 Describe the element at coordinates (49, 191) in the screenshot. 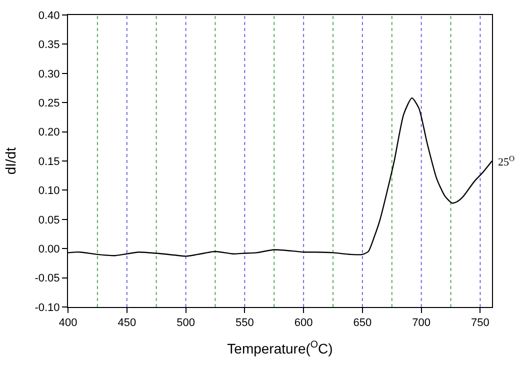

I see `y-tick-label: 0.10` at that location.